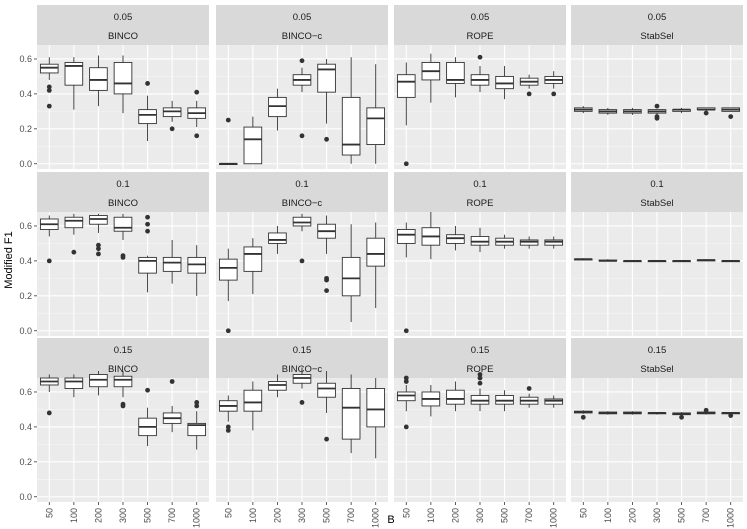 The height and width of the screenshot is (529, 747). What do you see at coordinates (455, 515) in the screenshot?
I see `x-tick-label: 200` at bounding box center [455, 515].